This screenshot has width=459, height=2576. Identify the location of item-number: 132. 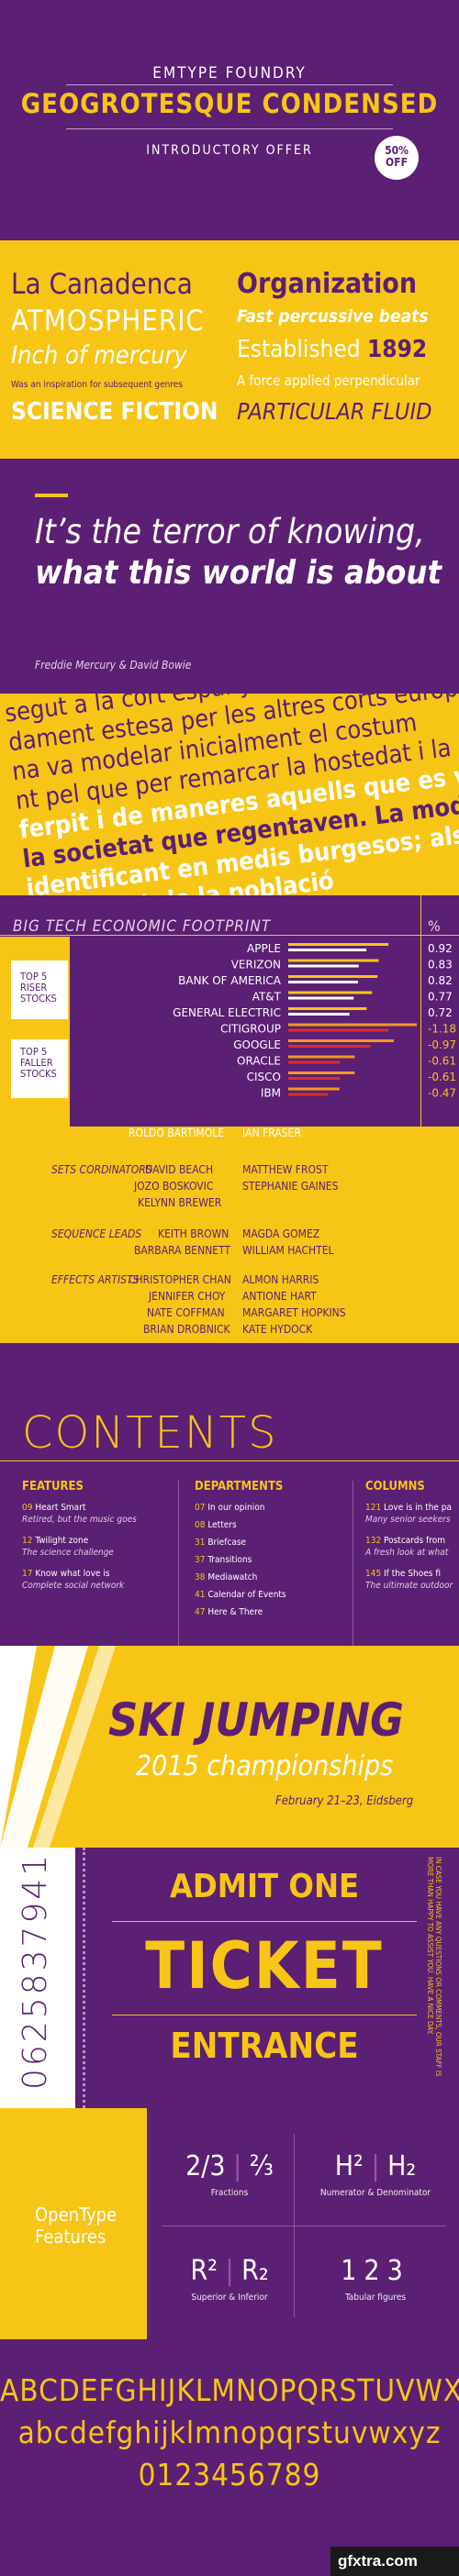
(373, 1541).